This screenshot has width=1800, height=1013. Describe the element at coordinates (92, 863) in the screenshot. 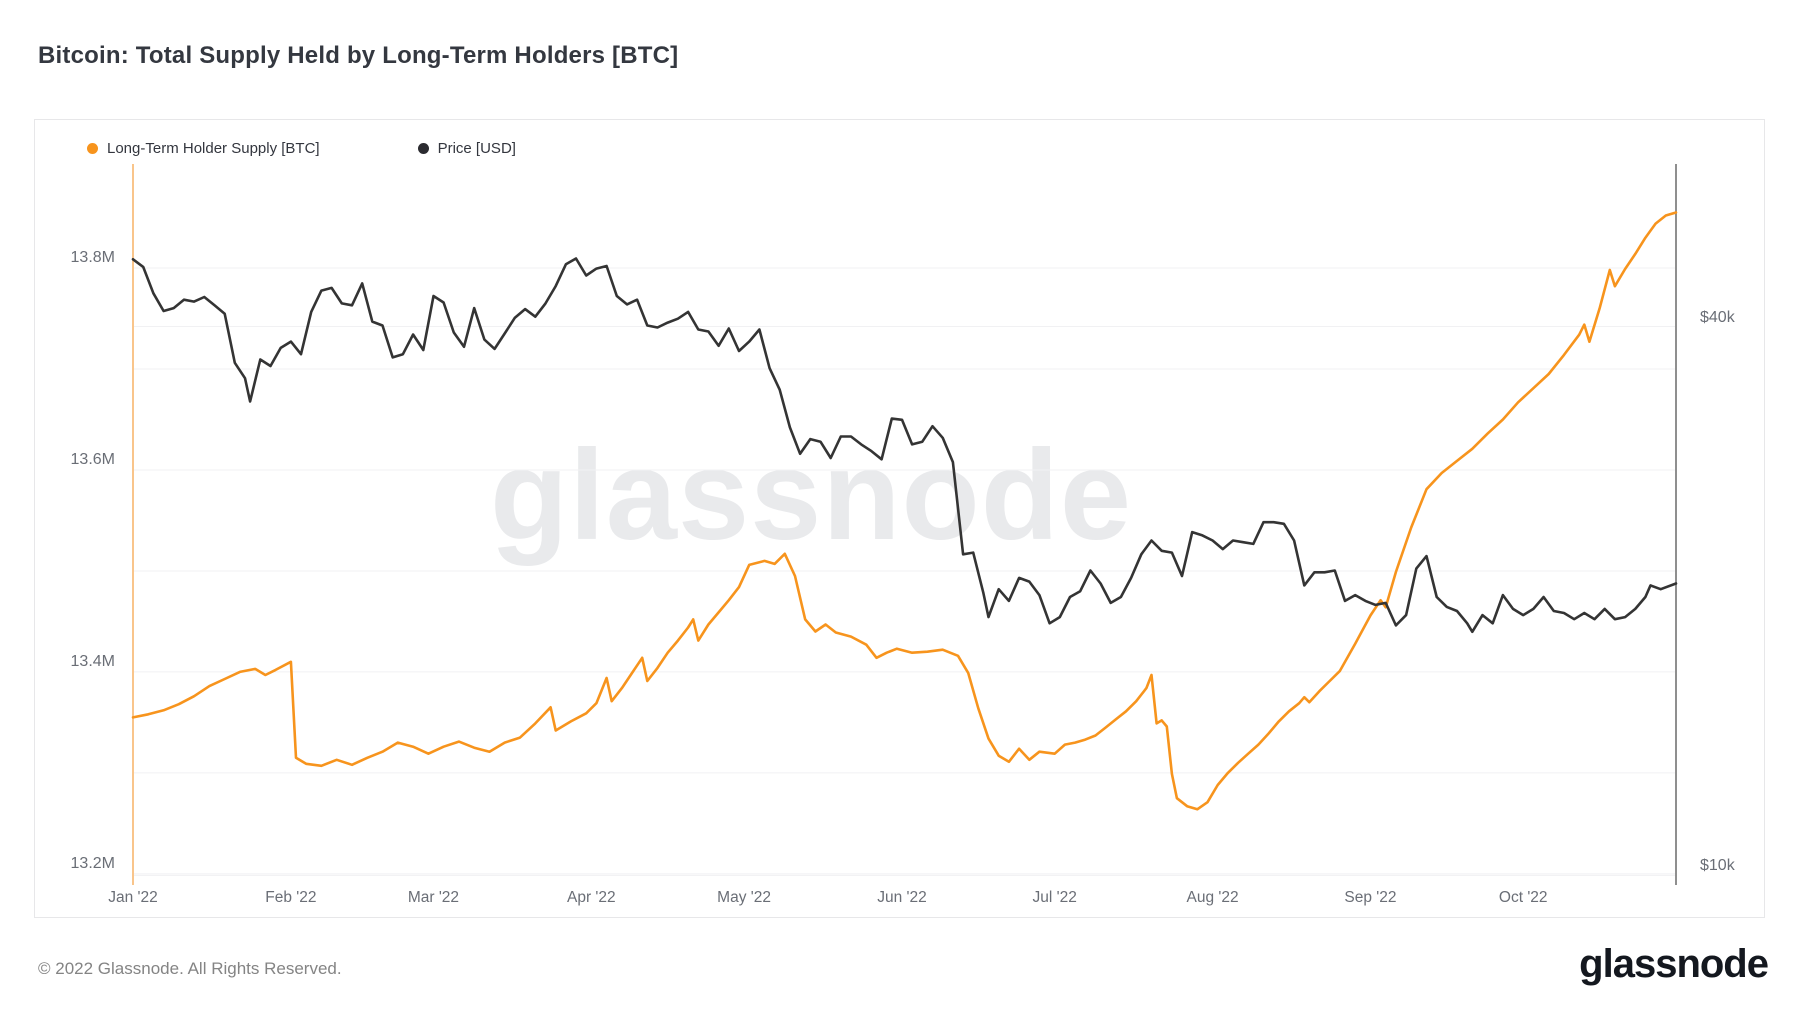

I see `y-left-tick-13.2M: 13.2M` at that location.